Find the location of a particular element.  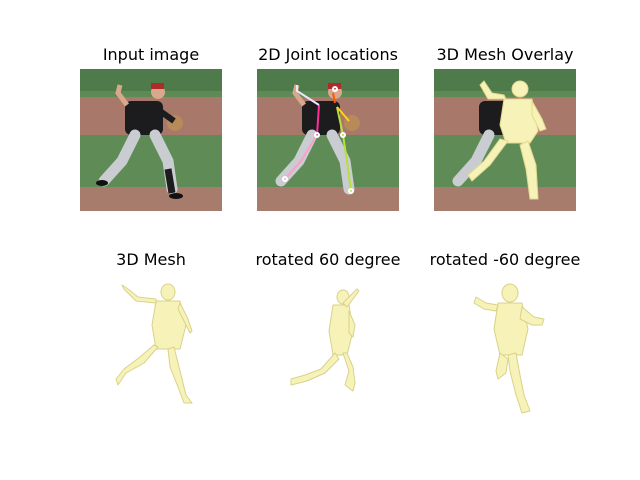

joint-locations-panel is located at coordinates (328, 140).